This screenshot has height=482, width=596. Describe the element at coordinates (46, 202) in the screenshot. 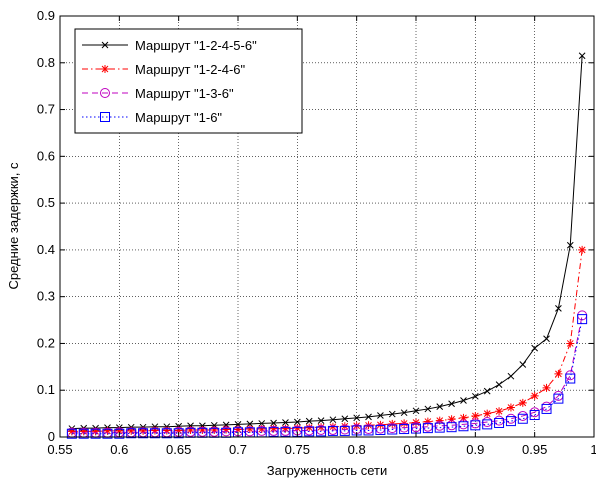

I see `y-tick-label: 0.5` at that location.